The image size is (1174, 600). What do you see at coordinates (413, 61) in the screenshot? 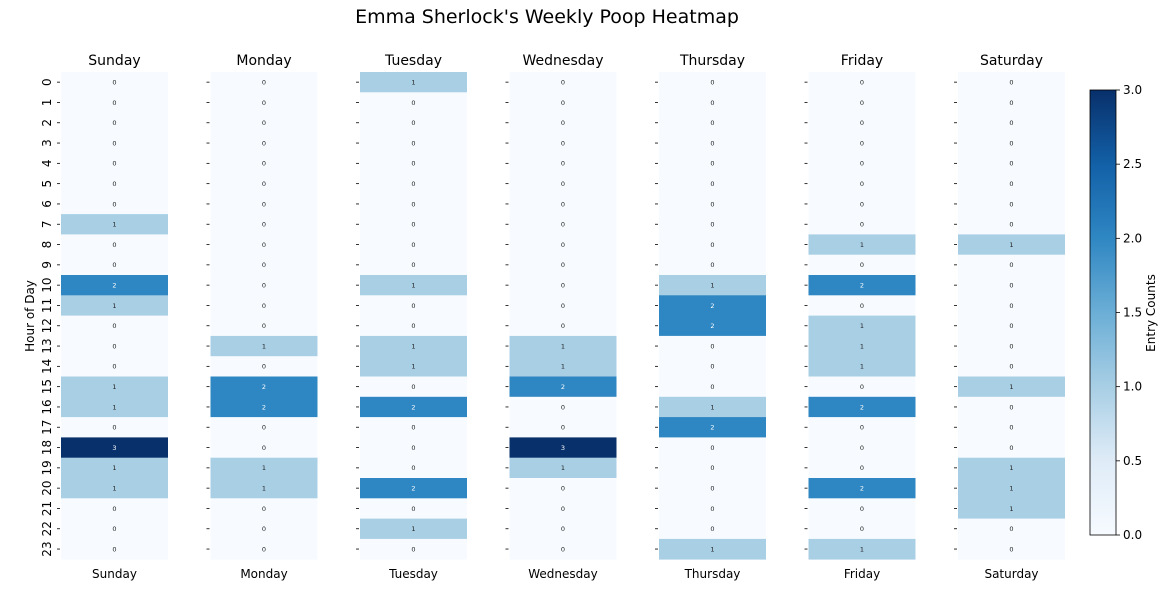
I see `day-title: Tuesday` at bounding box center [413, 61].